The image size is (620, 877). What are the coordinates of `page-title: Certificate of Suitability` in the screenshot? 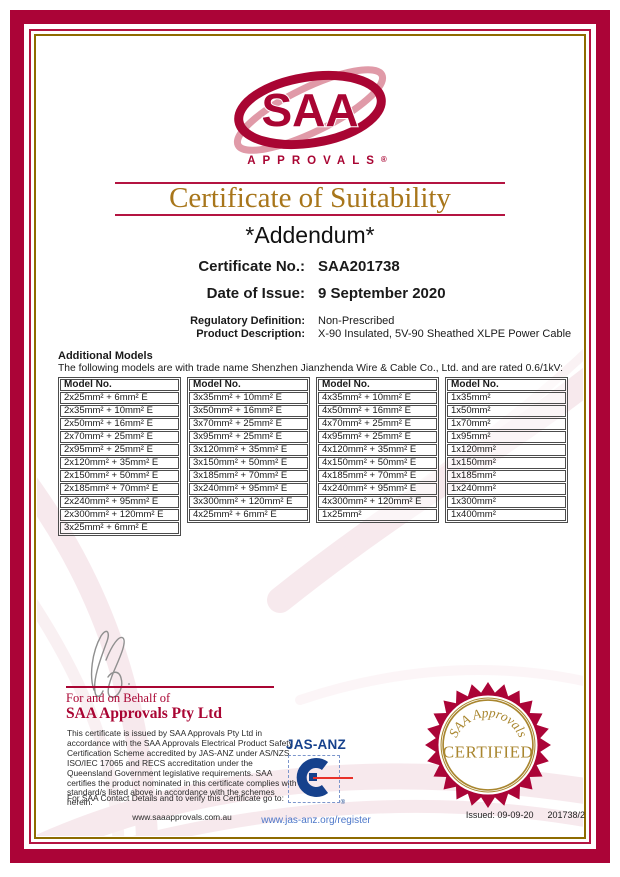 It's located at (310, 198).